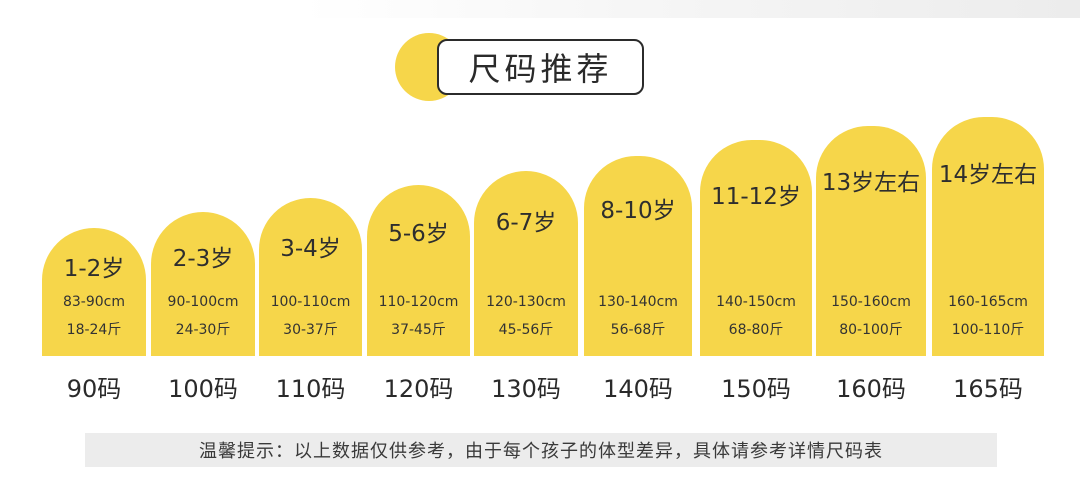 The width and height of the screenshot is (1080, 499). What do you see at coordinates (638, 211) in the screenshot?
I see `card-age-label: 8-10岁` at bounding box center [638, 211].